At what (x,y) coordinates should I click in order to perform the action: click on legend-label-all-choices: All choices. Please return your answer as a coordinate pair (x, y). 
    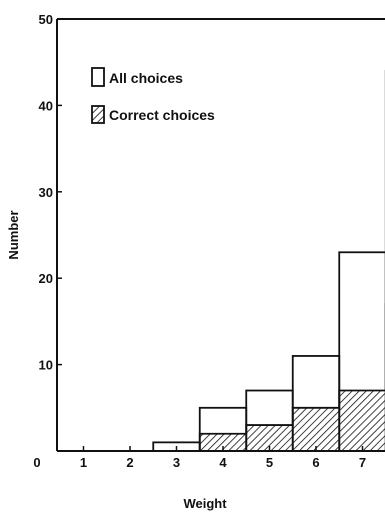
    Looking at the image, I should click on (146, 78).